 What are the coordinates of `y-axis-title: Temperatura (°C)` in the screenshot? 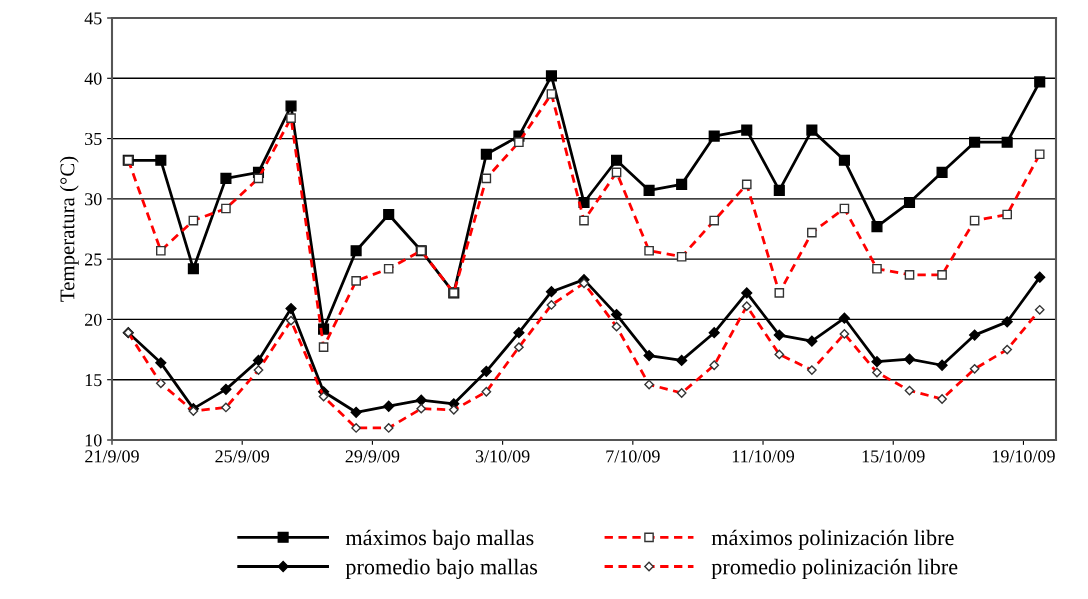 It's located at (69, 229).